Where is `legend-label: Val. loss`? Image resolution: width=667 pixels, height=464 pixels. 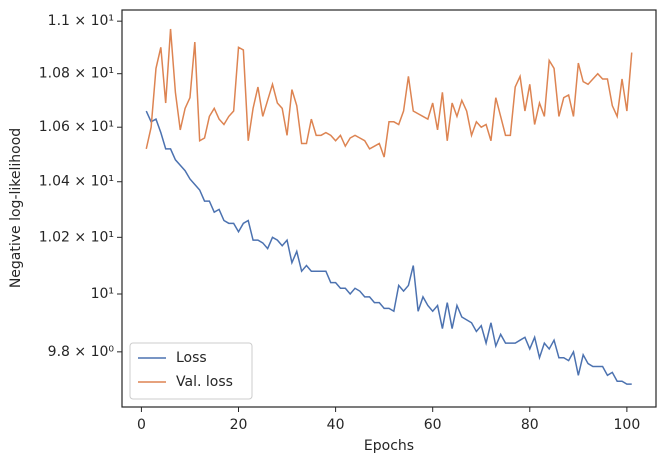
legend-label: Val. loss is located at coordinates (204, 382).